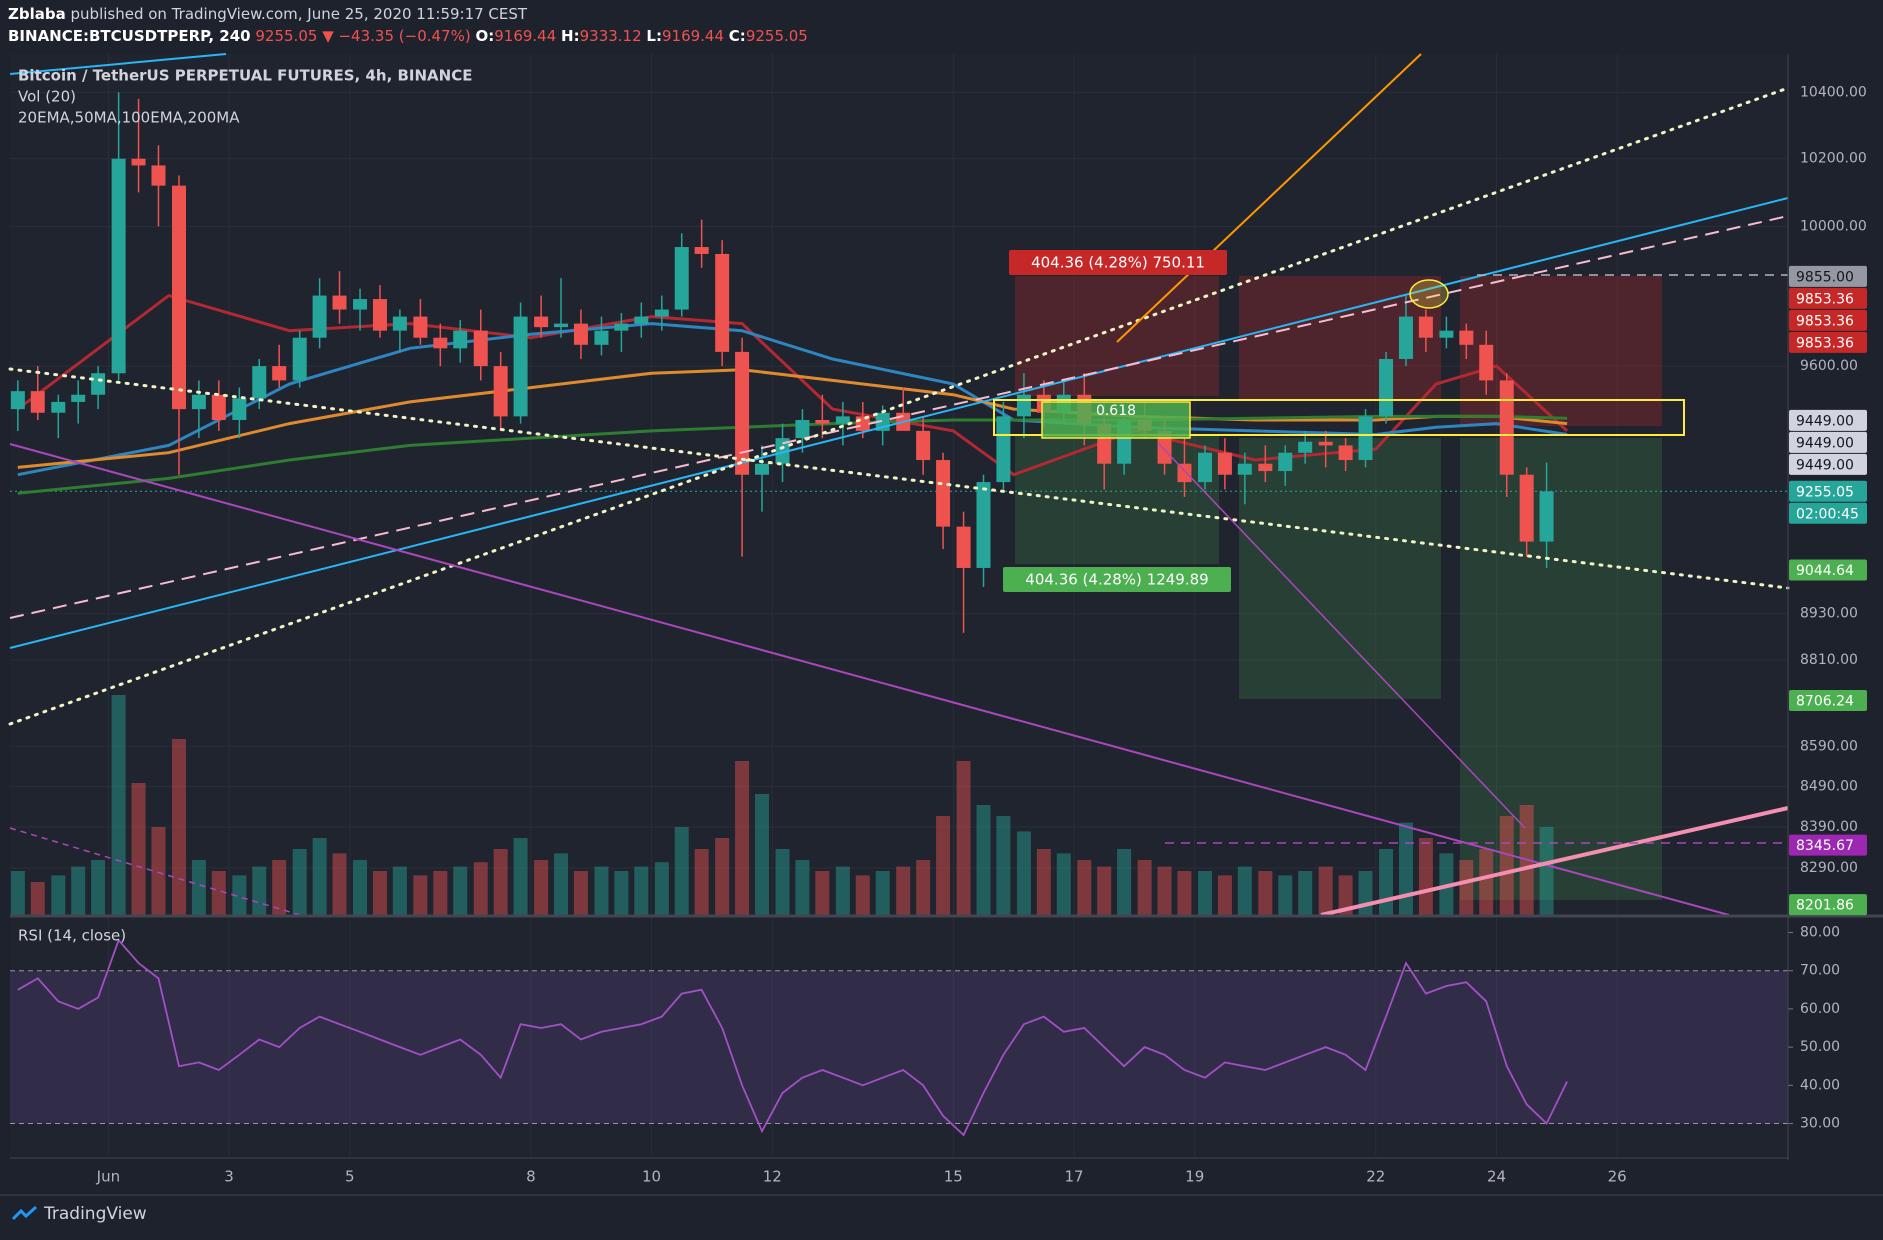 This screenshot has height=1240, width=1883. Describe the element at coordinates (1820, 1009) in the screenshot. I see `rsi-tick-label: 60.00` at that location.